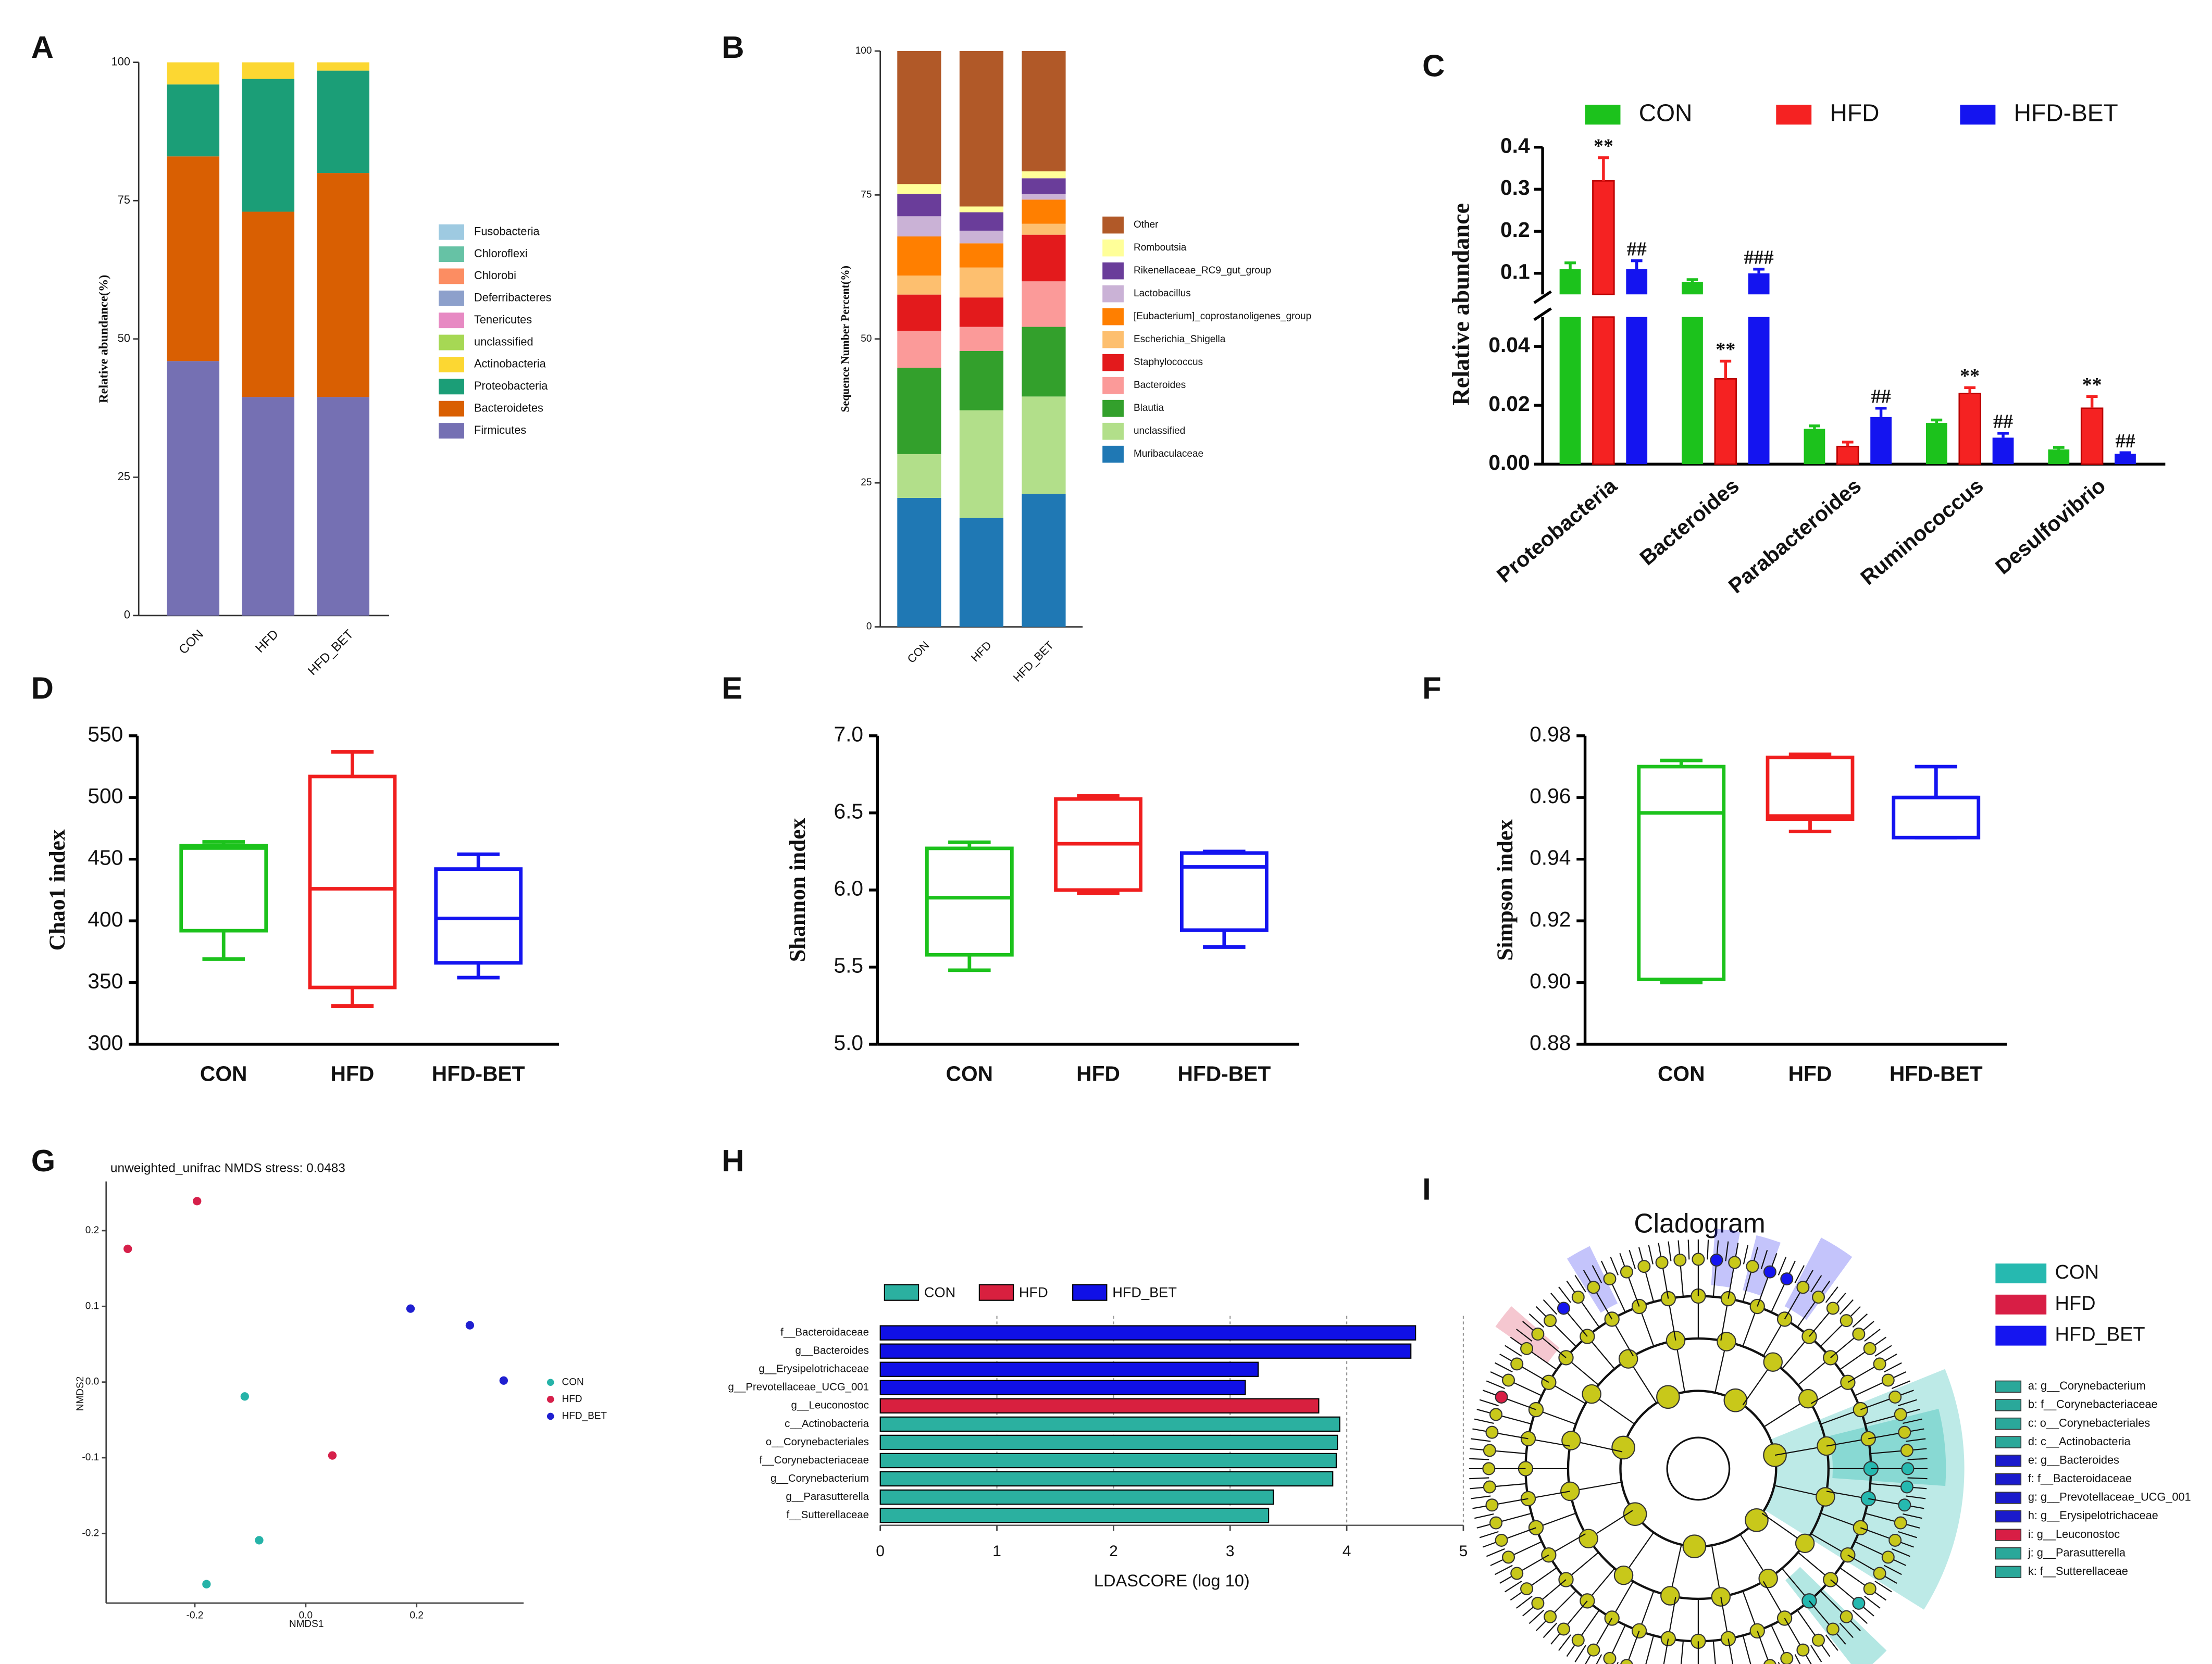 This screenshot has height=1664, width=2212. I want to click on panel-label: D, so click(42, 688).